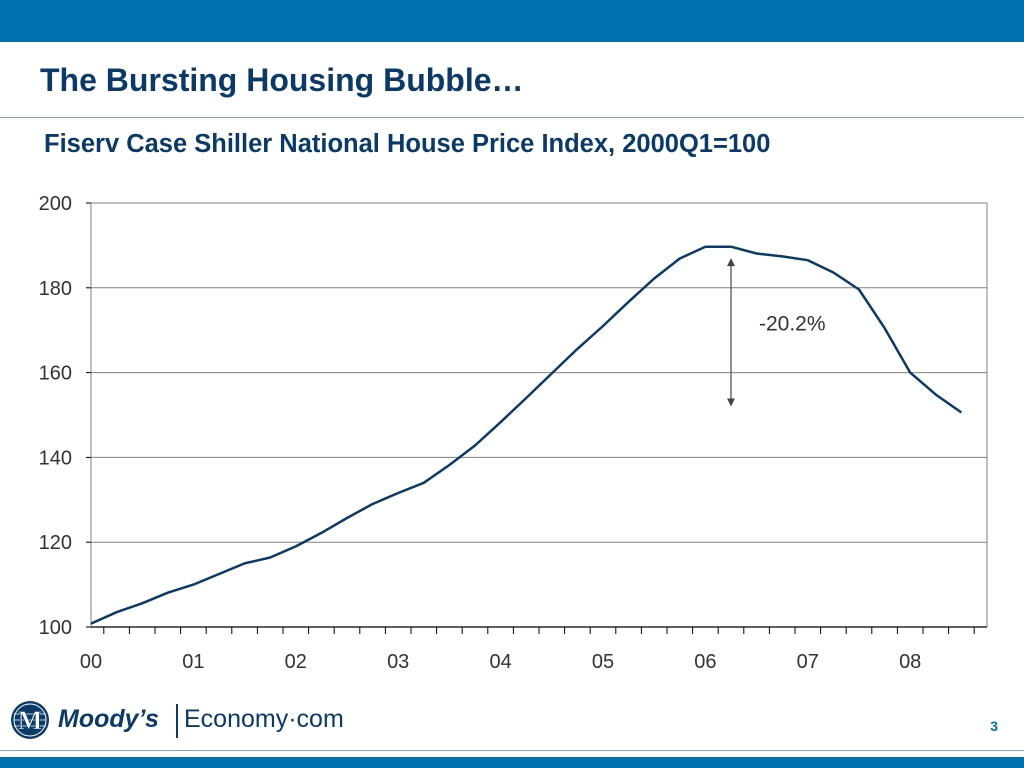  Describe the element at coordinates (731, 402) in the screenshot. I see `annotation-arrowhead-bottom` at that location.